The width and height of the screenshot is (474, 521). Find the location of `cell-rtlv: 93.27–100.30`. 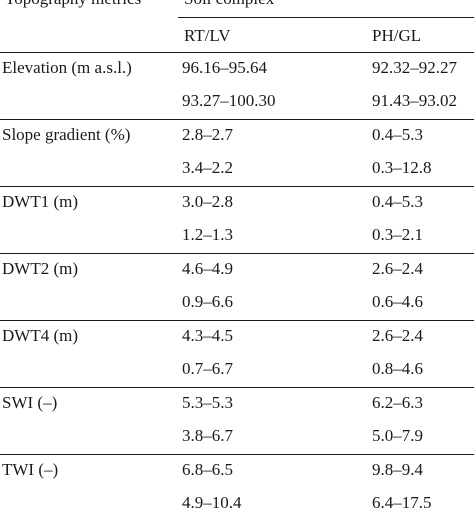

cell-rtlv: 93.27–100.30 is located at coordinates (229, 100).